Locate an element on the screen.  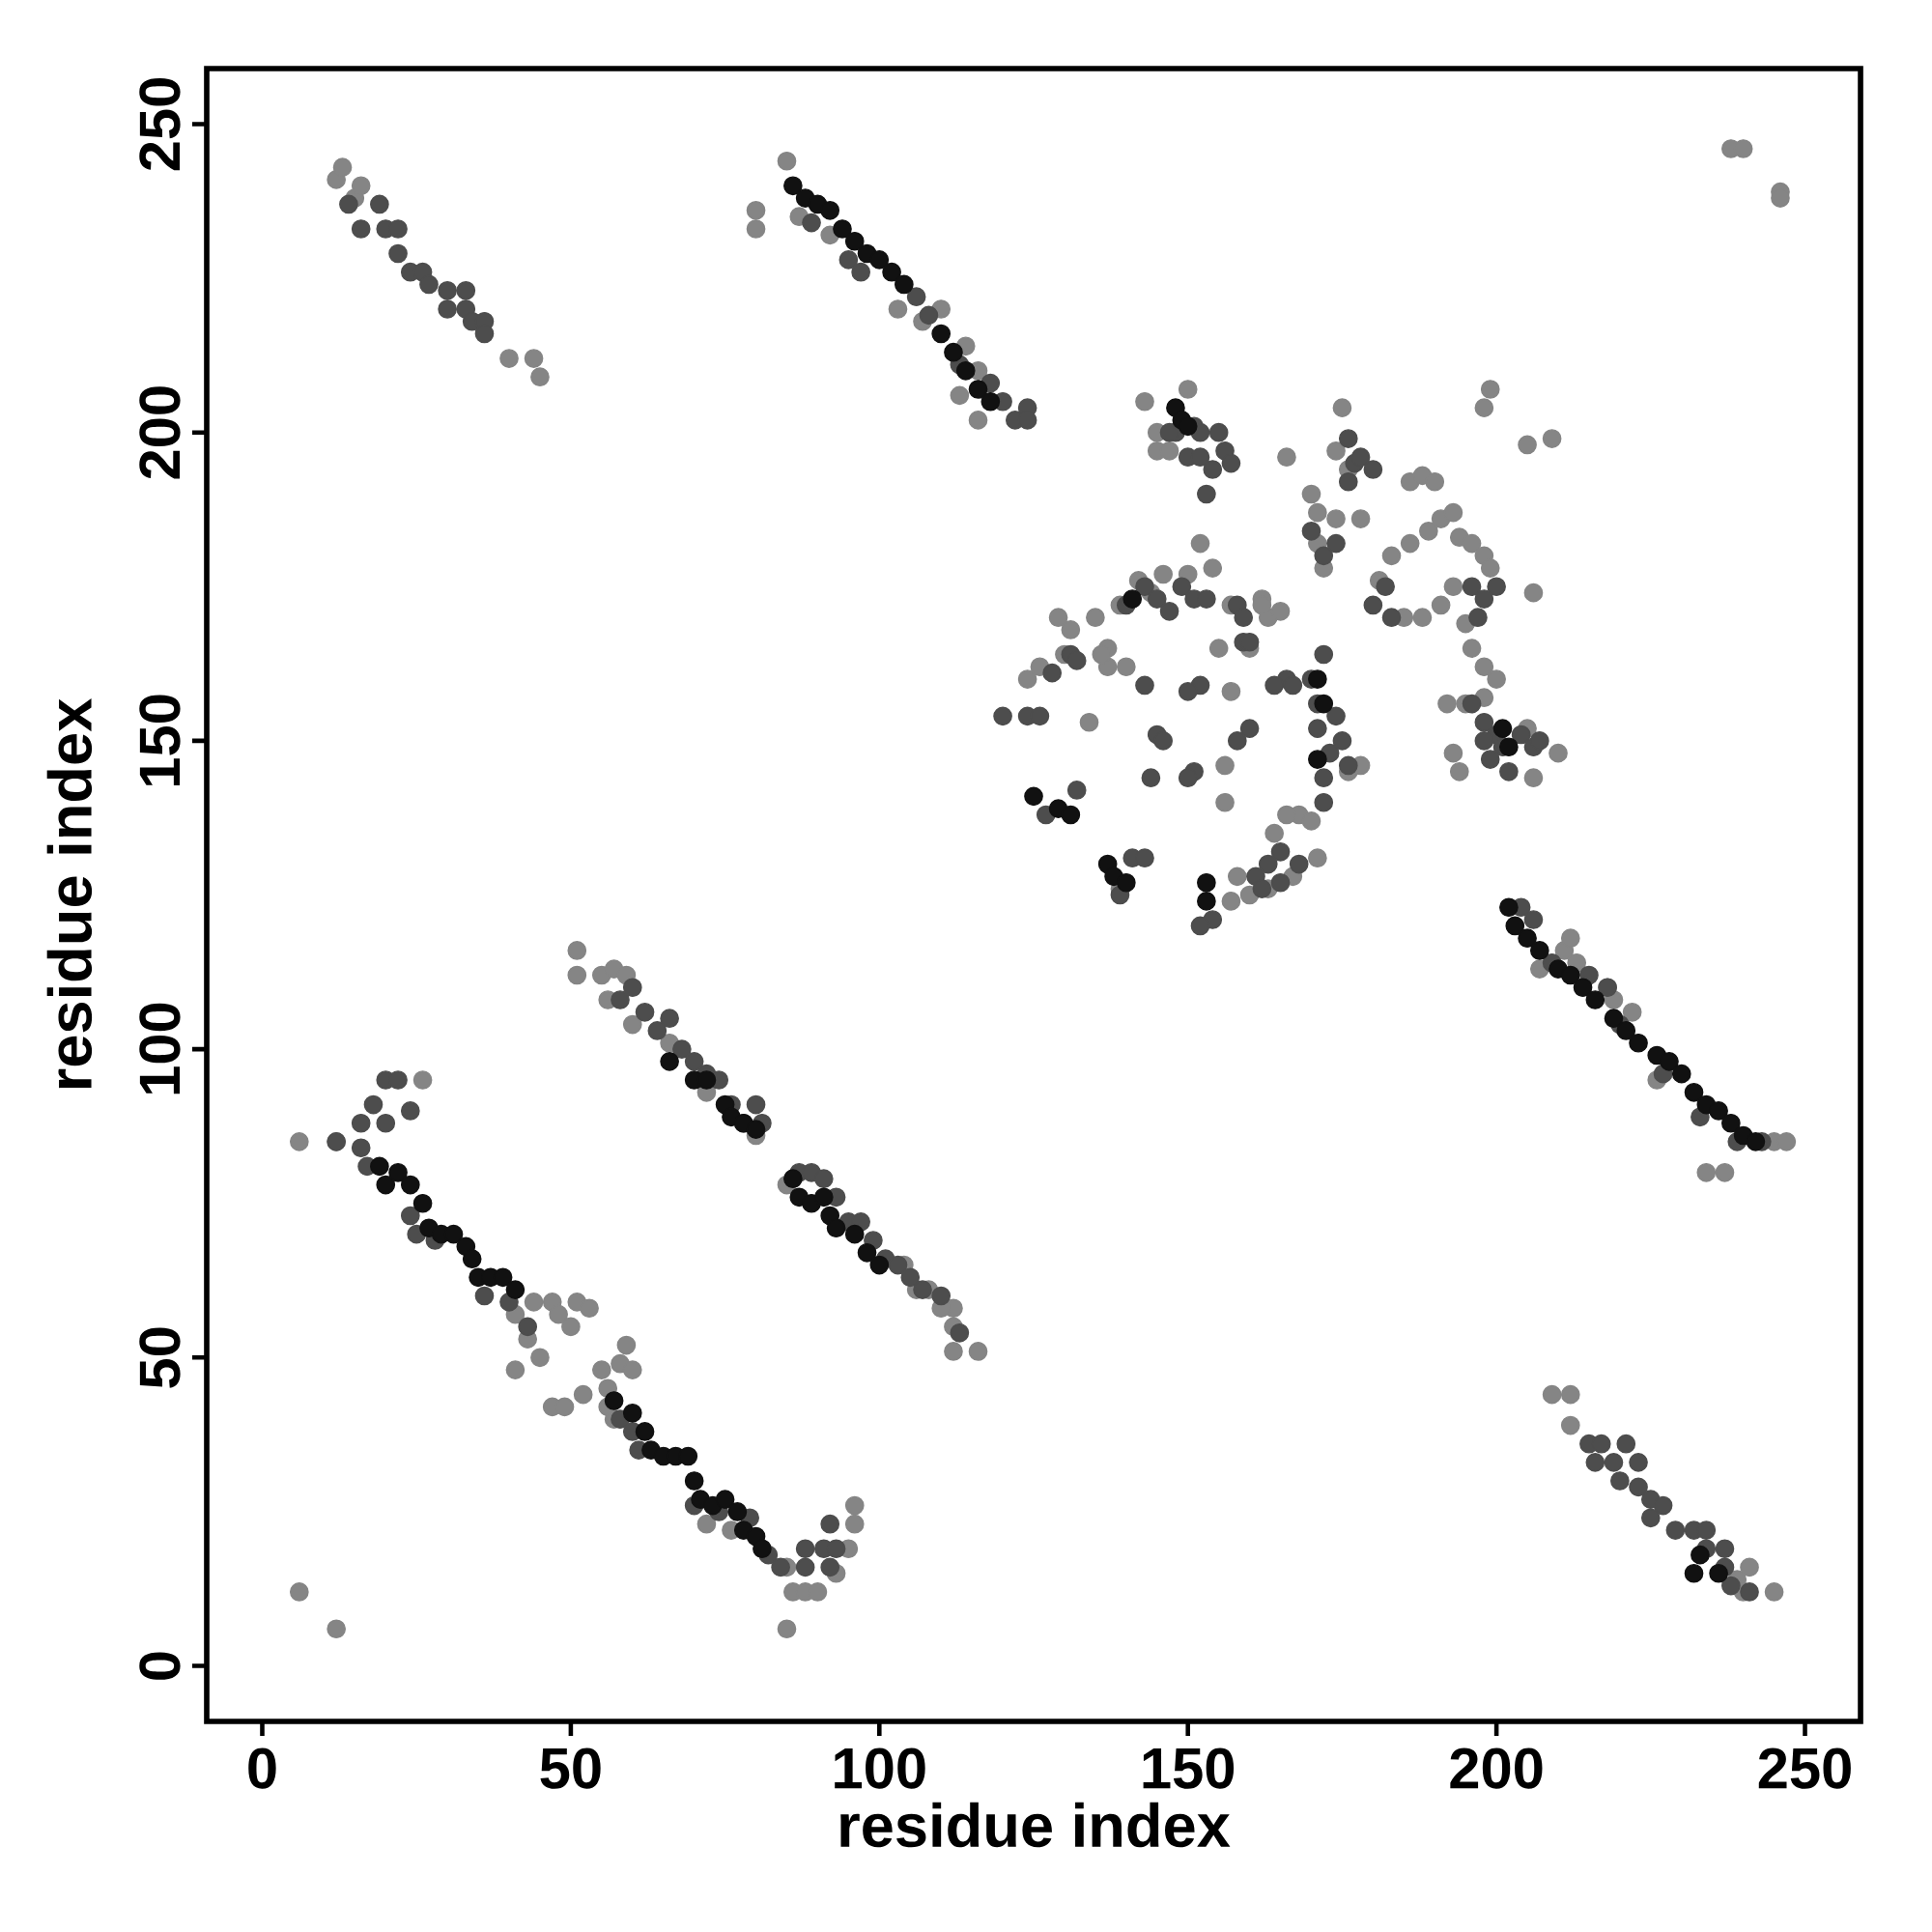
y-tick-label: 250 is located at coordinates (160, 124).